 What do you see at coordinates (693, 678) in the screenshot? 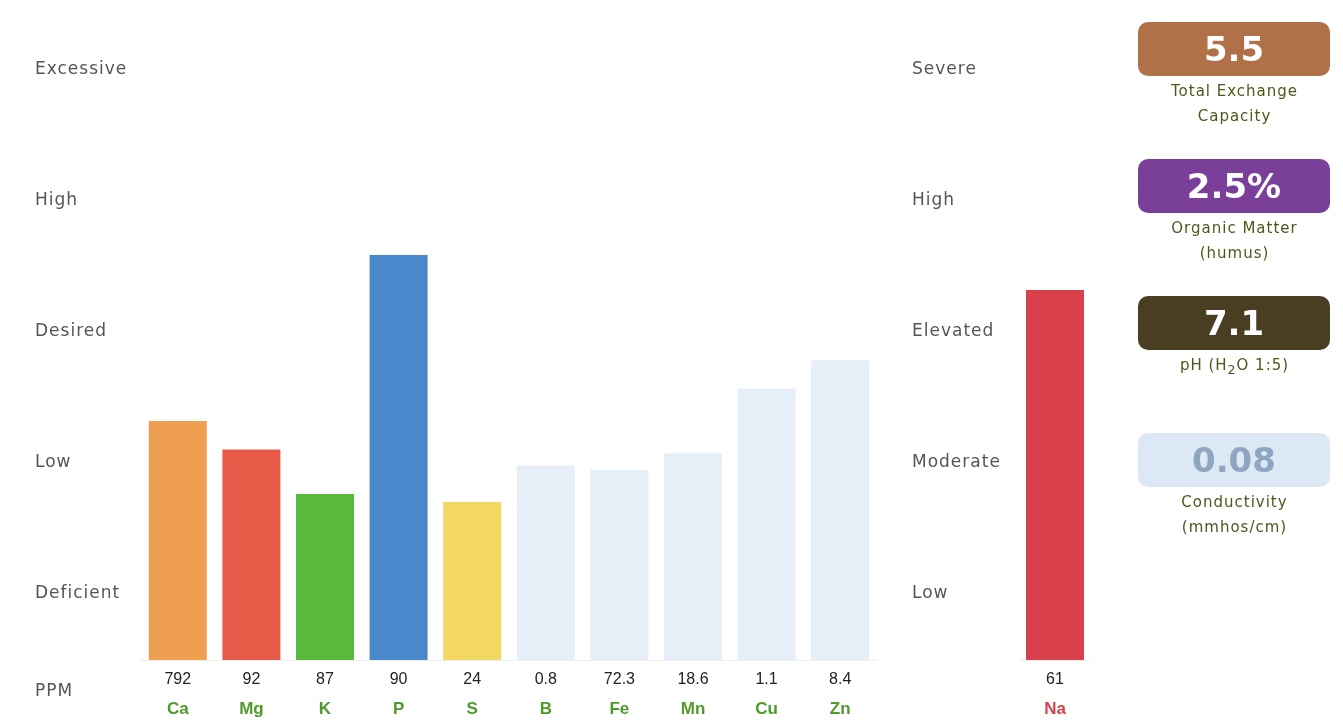
I see `text: 18.6` at bounding box center [693, 678].